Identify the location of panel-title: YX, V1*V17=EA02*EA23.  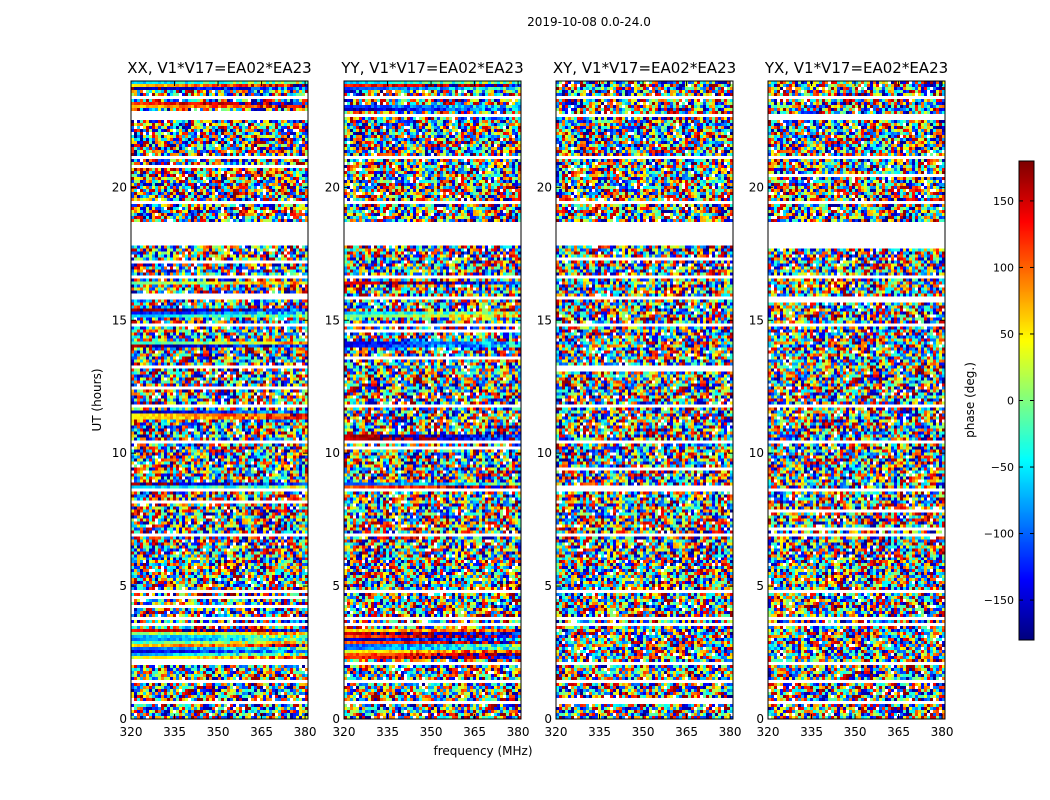
(856, 68).